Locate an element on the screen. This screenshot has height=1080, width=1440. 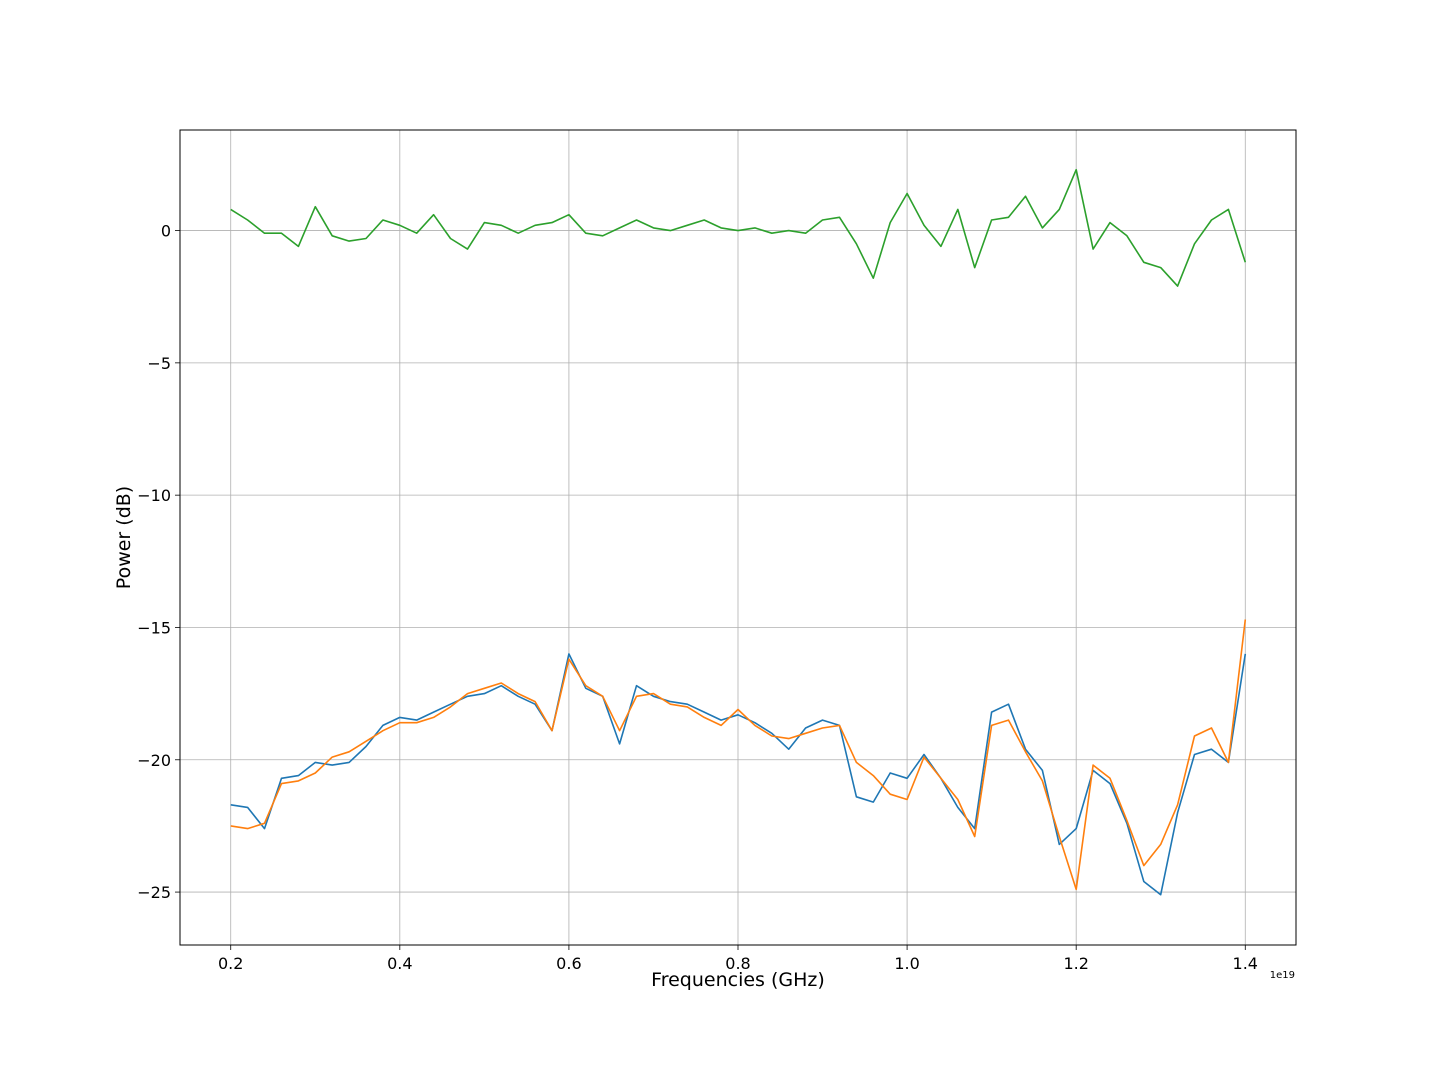
x-tick-label: 0.8 is located at coordinates (737, 963).